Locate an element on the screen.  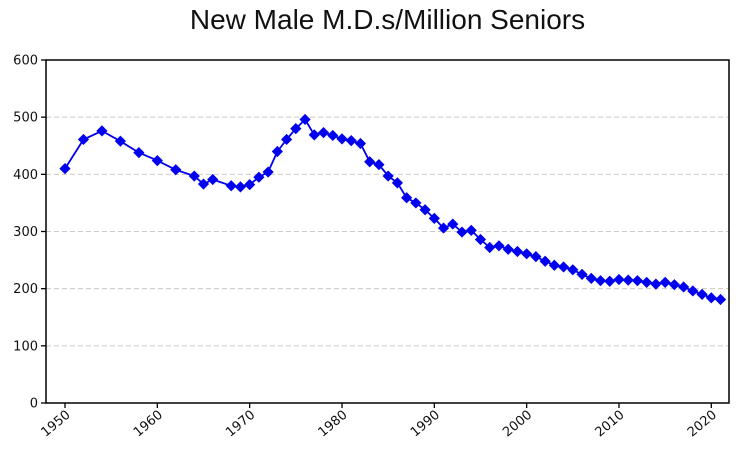
y-tick-label: 500 is located at coordinates (25, 118).